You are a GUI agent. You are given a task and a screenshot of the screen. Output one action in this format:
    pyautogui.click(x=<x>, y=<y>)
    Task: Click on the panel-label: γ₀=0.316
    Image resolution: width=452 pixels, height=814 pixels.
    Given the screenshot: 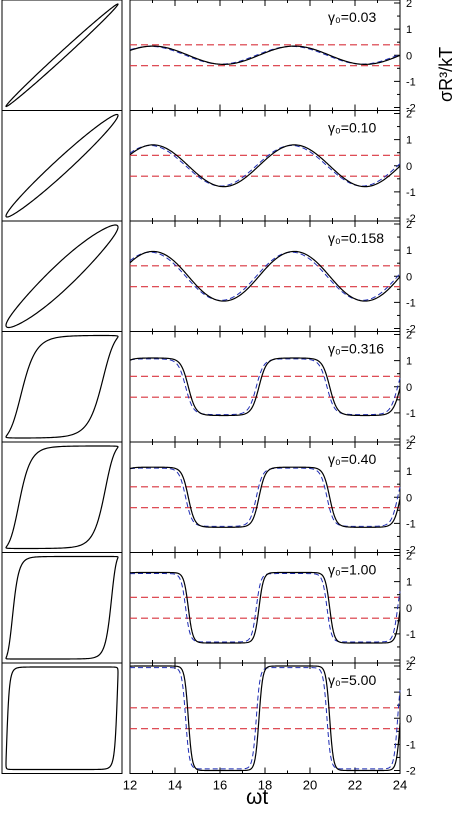 What is the action you would take?
    pyautogui.click(x=356, y=349)
    